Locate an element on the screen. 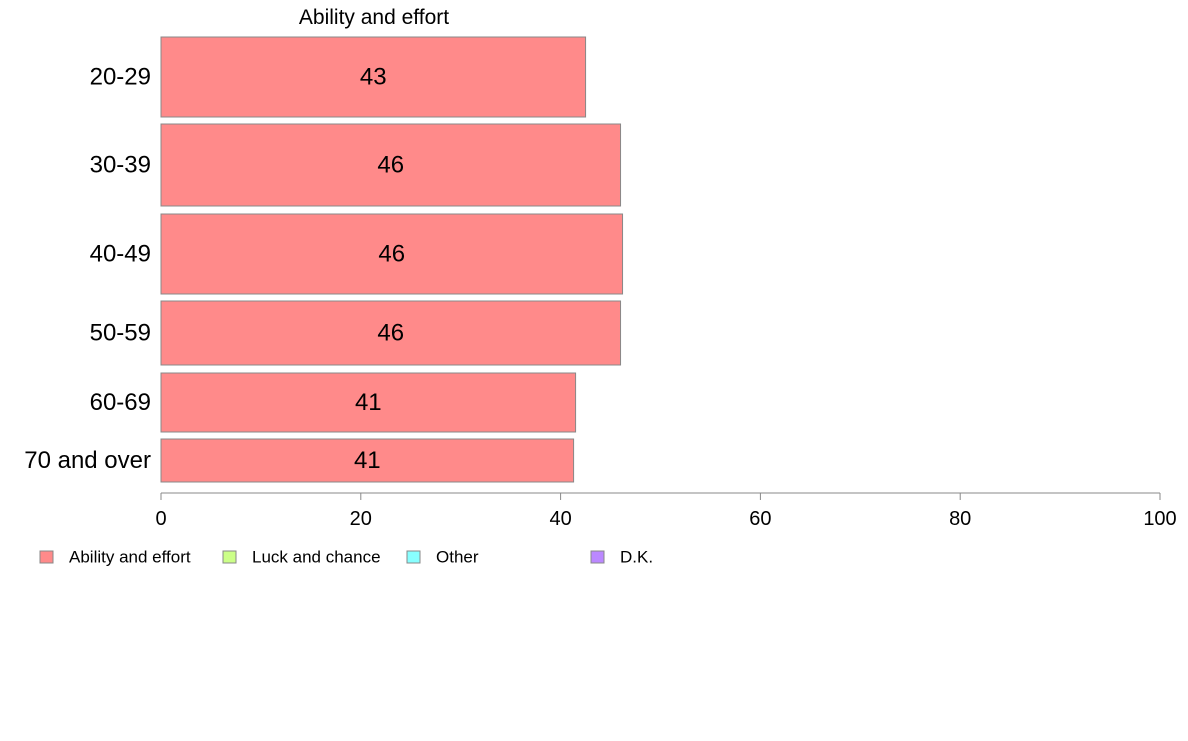 The width and height of the screenshot is (1188, 741). bar-70-and-over is located at coordinates (367, 460).